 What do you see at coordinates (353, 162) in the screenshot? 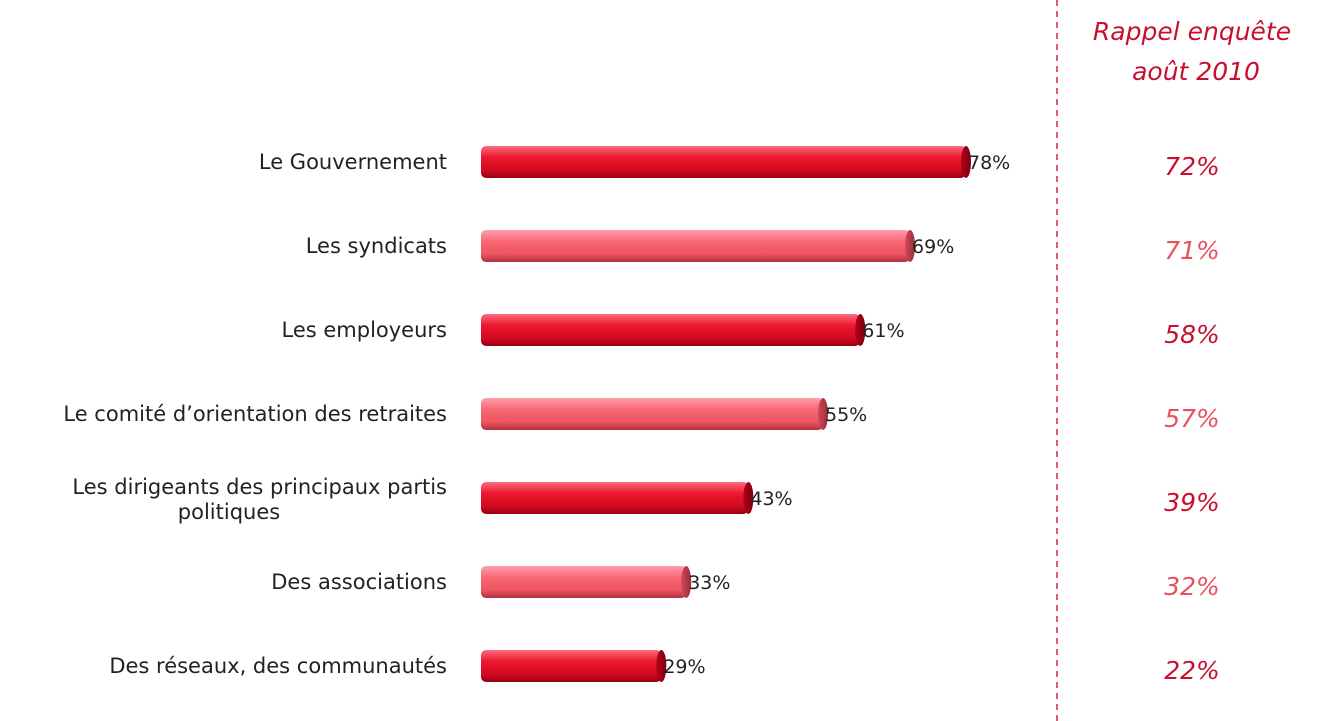
I see `category-label: Le Gouvernement` at bounding box center [353, 162].